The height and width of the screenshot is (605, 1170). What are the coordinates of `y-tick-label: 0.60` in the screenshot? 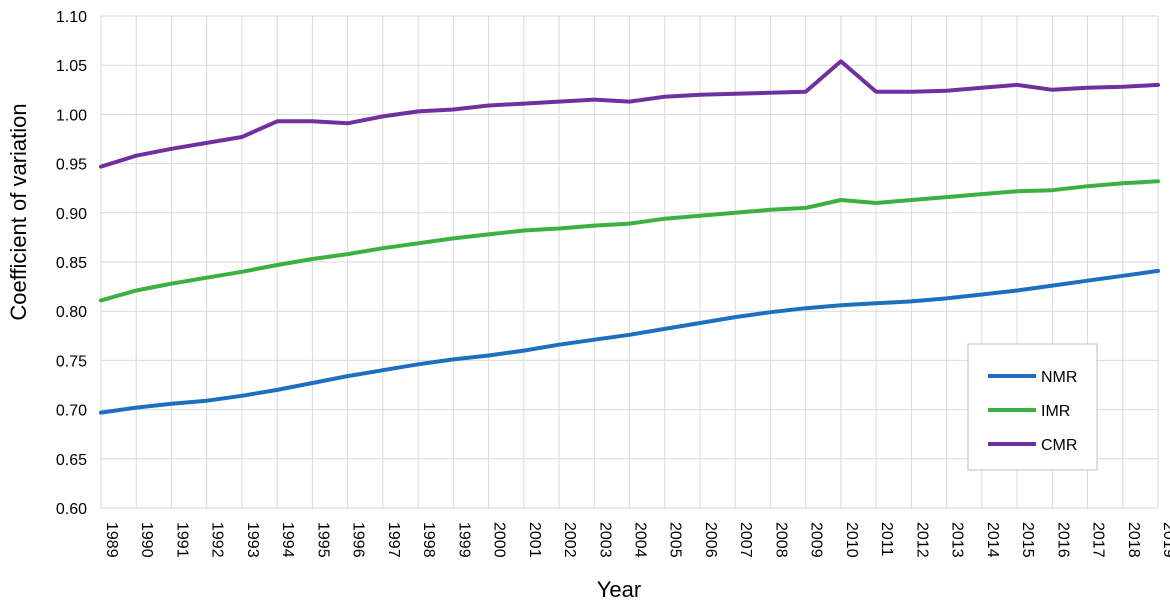 It's located at (71, 509).